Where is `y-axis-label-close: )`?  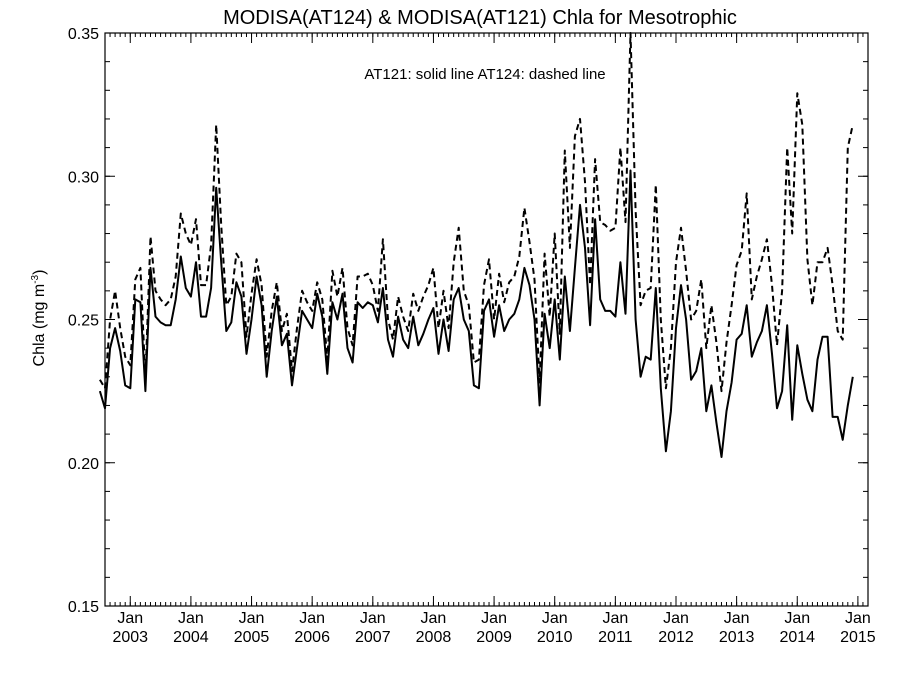
y-axis-label-close: ) is located at coordinates (39, 272).